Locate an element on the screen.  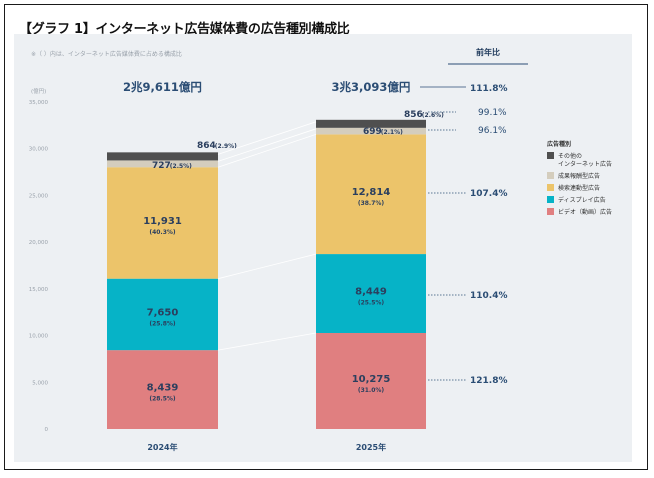
y-tick-label: 15,000 is located at coordinates (39, 290).